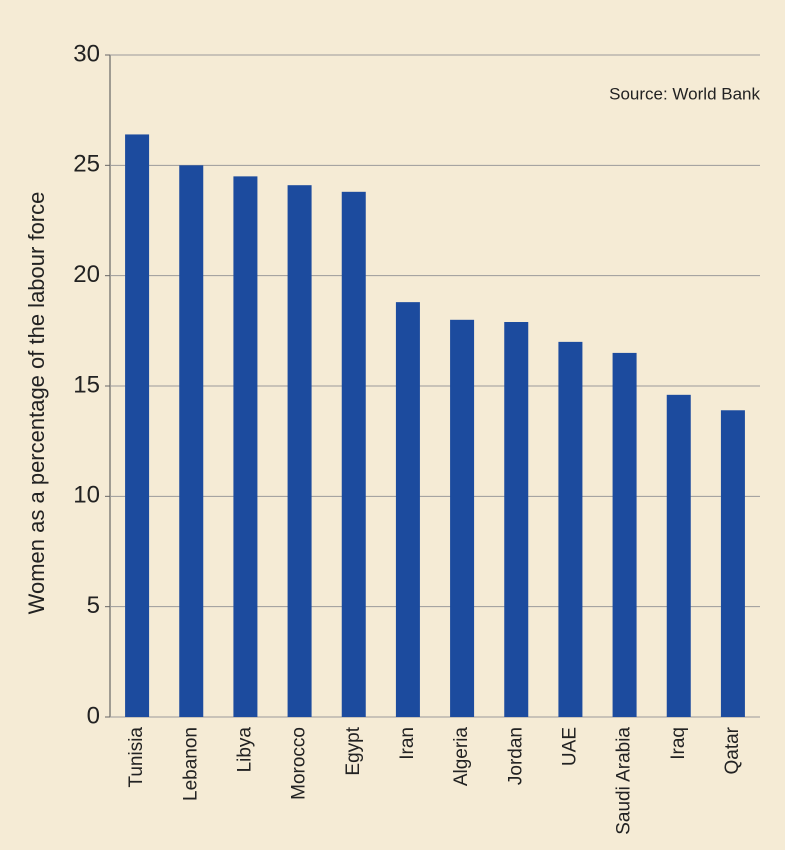 The height and width of the screenshot is (850, 785). Describe the element at coordinates (678, 743) in the screenshot. I see `x-tick-label: Iraq` at that location.